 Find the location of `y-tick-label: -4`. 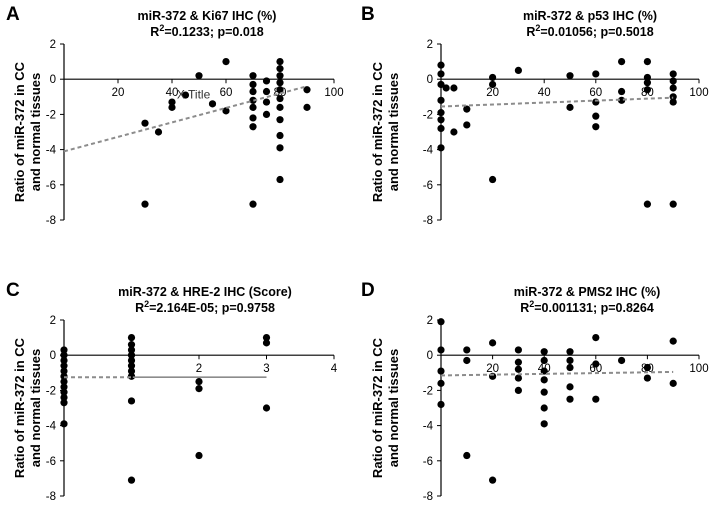

y-tick-label: -4 is located at coordinates (51, 151).